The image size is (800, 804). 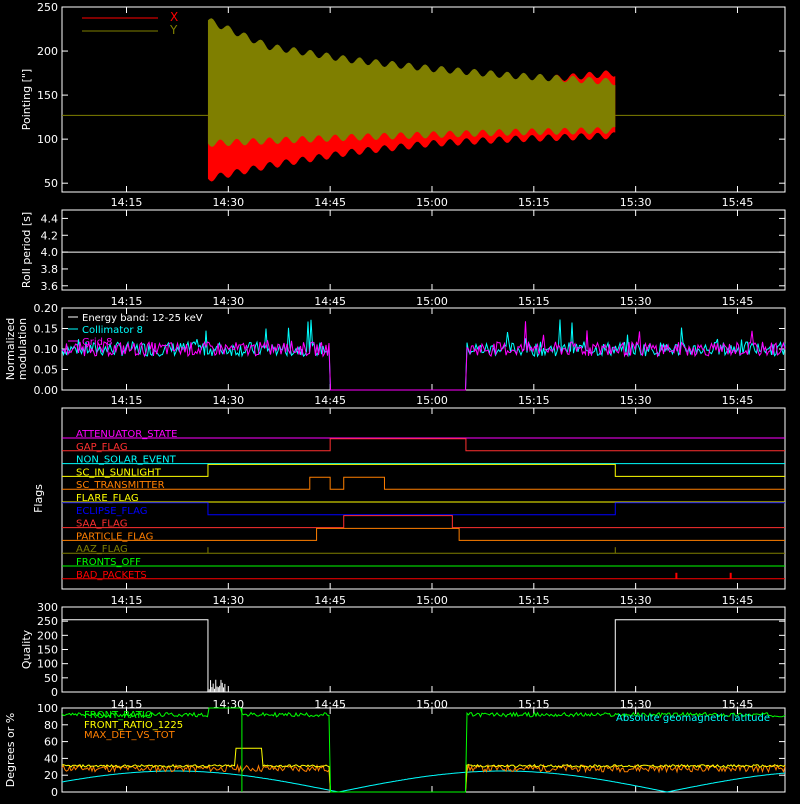 What do you see at coordinates (10, 750) in the screenshot?
I see `ratio-axis-label: Degrees or %` at bounding box center [10, 750].